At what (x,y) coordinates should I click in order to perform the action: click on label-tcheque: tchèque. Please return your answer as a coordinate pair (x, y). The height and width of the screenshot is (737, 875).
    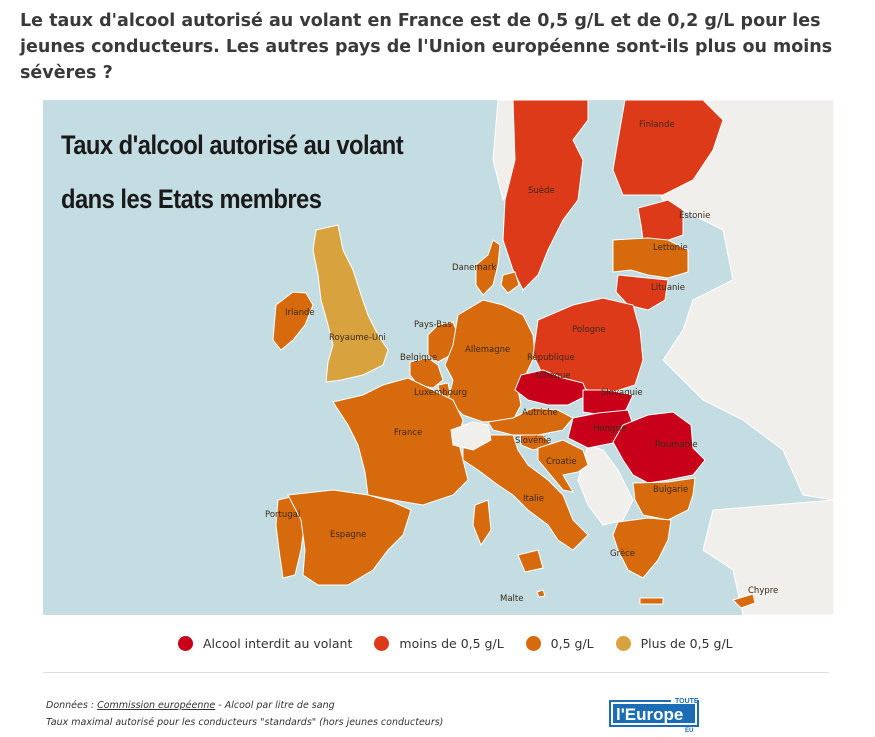
    Looking at the image, I should click on (553, 375).